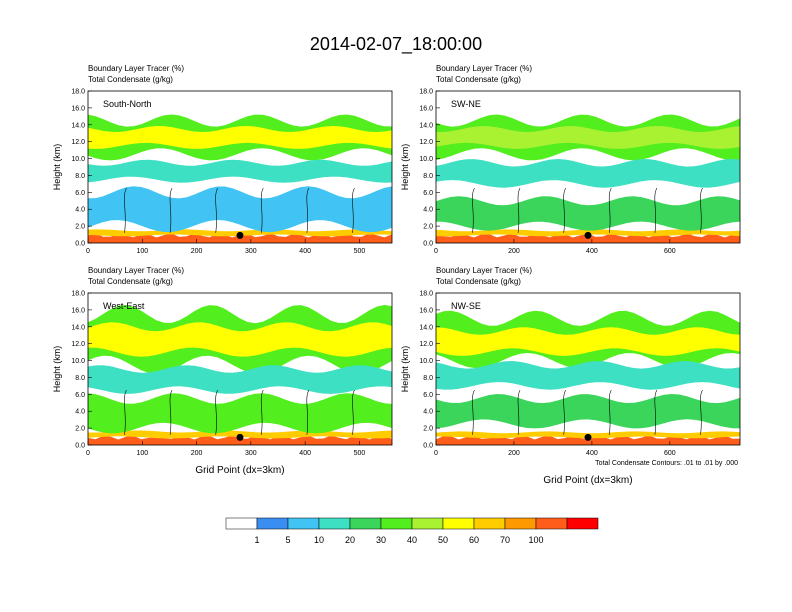 This screenshot has width=792, height=612. I want to click on colorbar-label: 1, so click(256, 540).